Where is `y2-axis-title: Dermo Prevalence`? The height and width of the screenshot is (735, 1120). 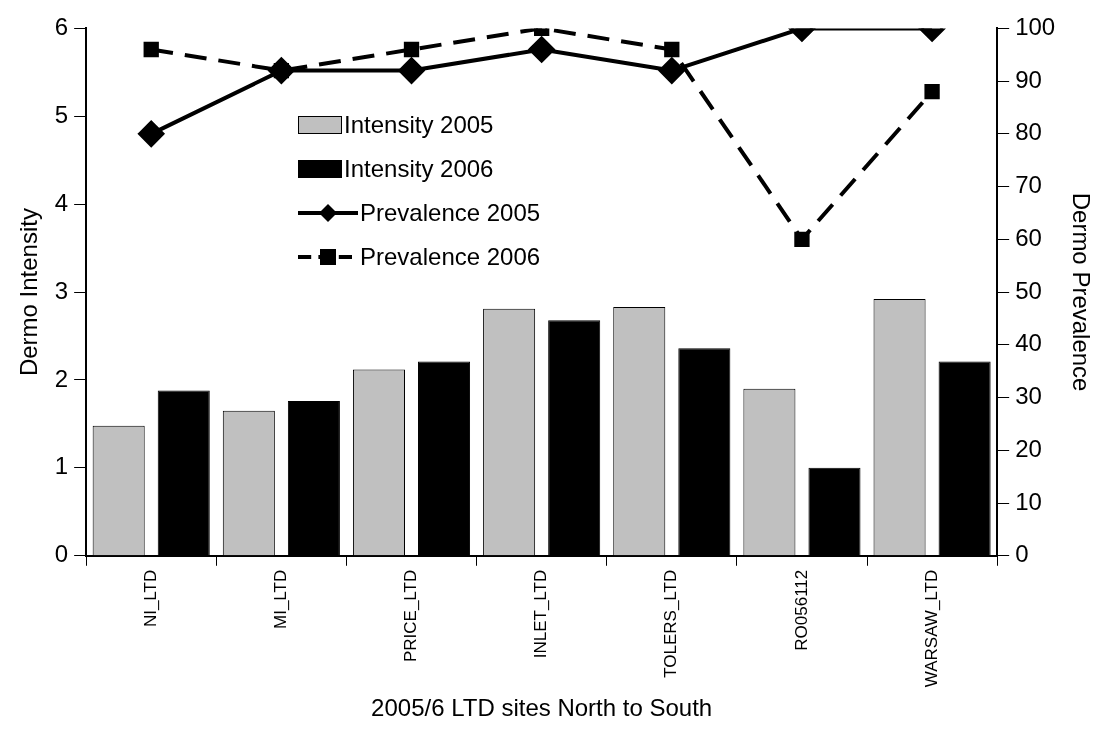
y2-axis-title: Dermo Prevalence is located at coordinates (1081, 292).